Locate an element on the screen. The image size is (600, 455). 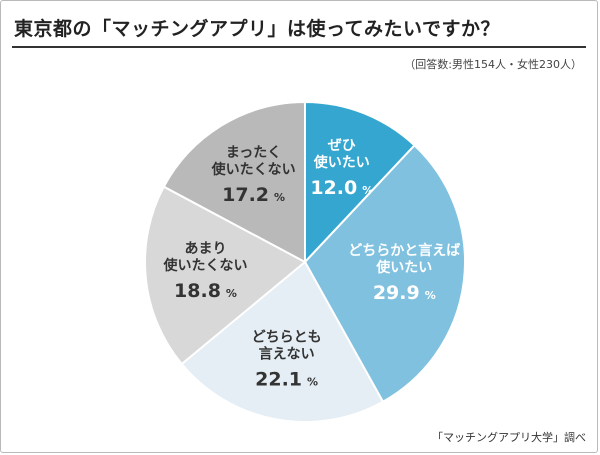
pie-label-2: どちらとも言えない 22.1% is located at coordinates (287, 359).